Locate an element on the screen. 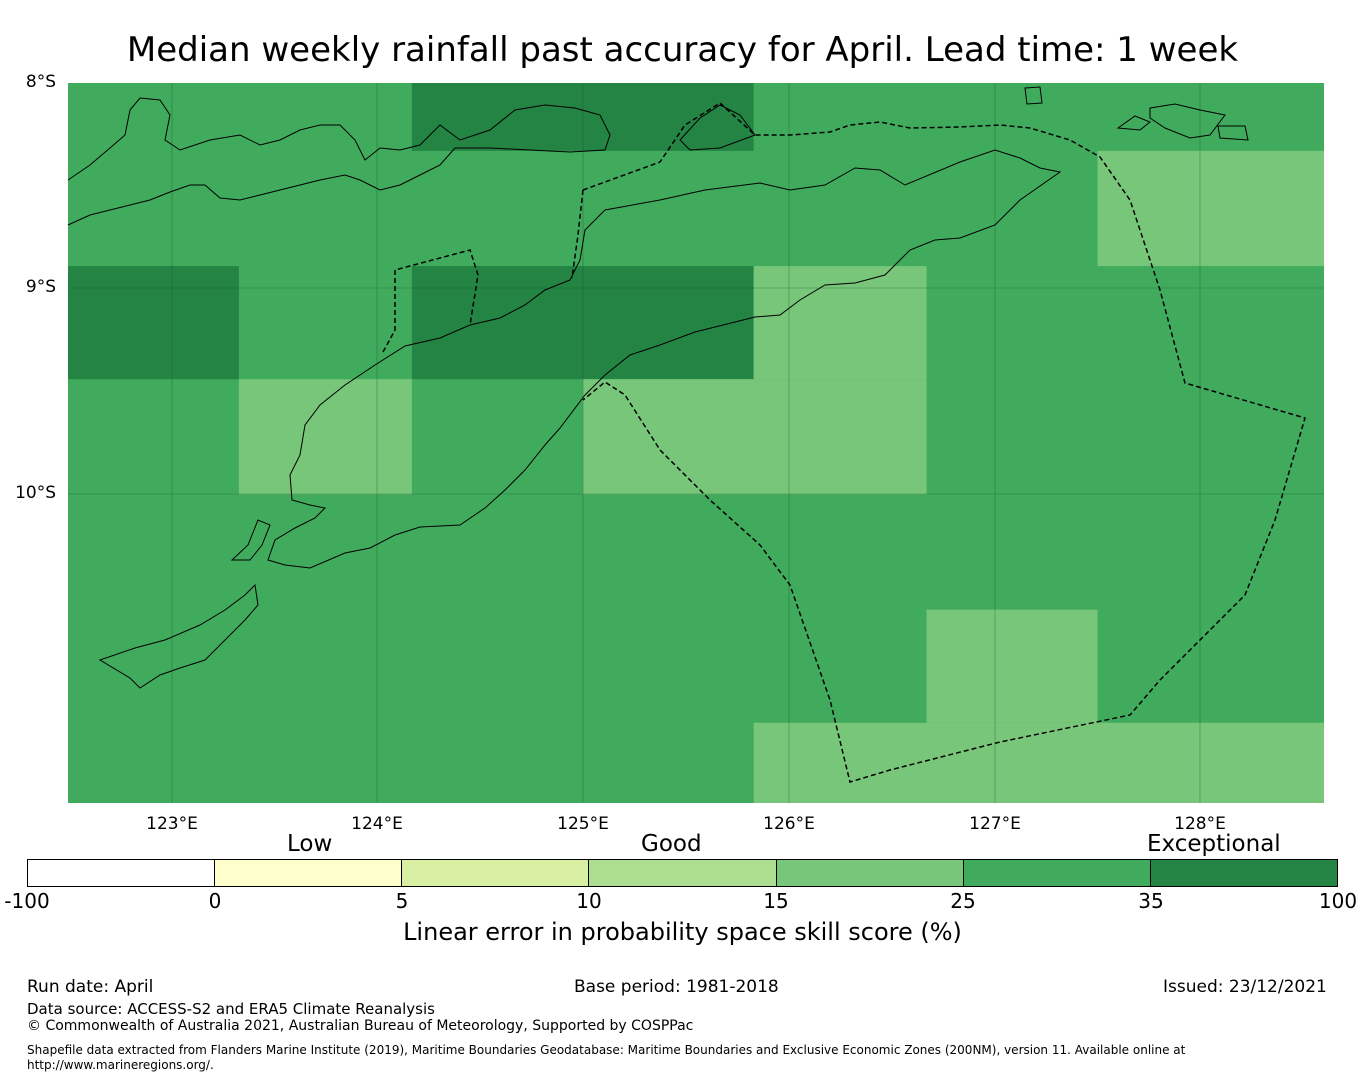 The height and width of the screenshot is (1080, 1365). lon-label-123e: 123°E is located at coordinates (172, 824).